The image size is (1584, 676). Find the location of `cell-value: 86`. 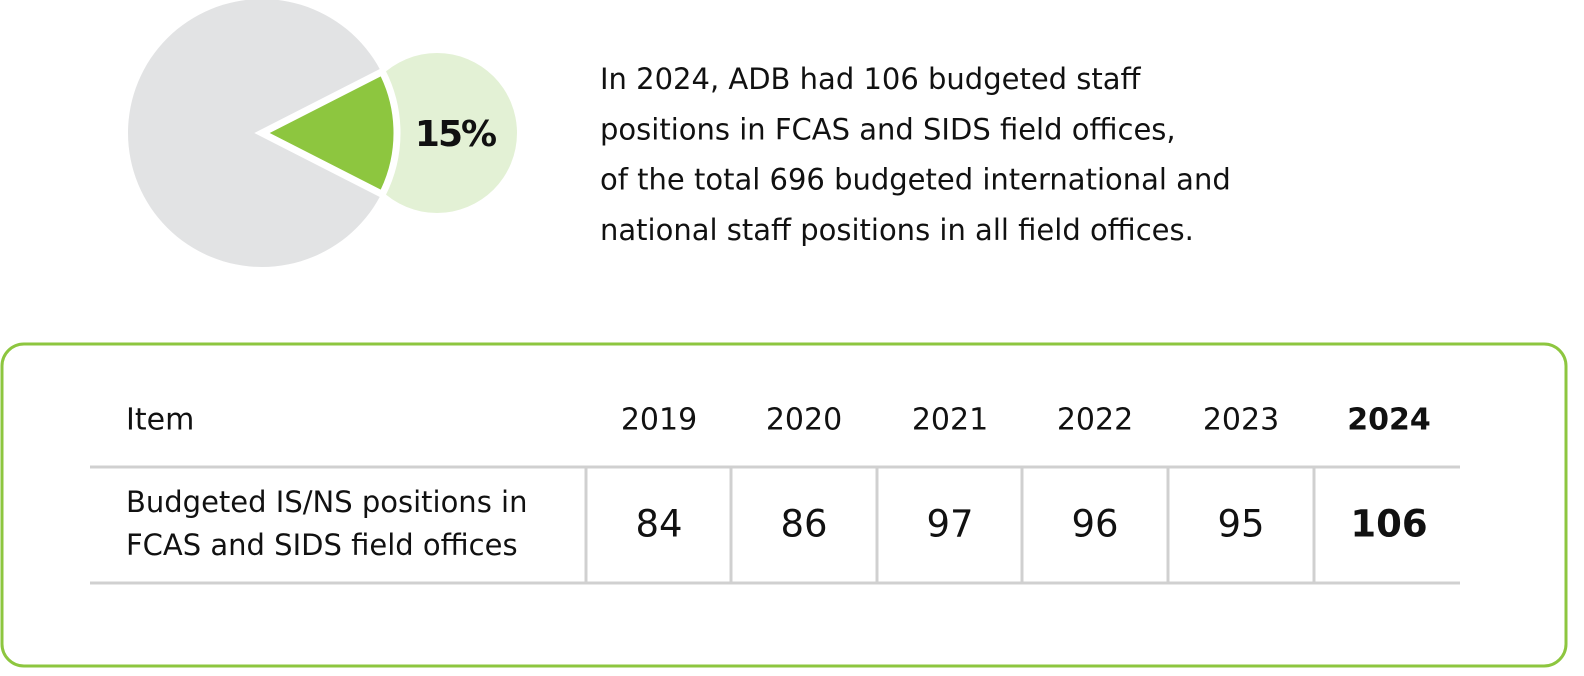

cell-value: 86 is located at coordinates (803, 524).